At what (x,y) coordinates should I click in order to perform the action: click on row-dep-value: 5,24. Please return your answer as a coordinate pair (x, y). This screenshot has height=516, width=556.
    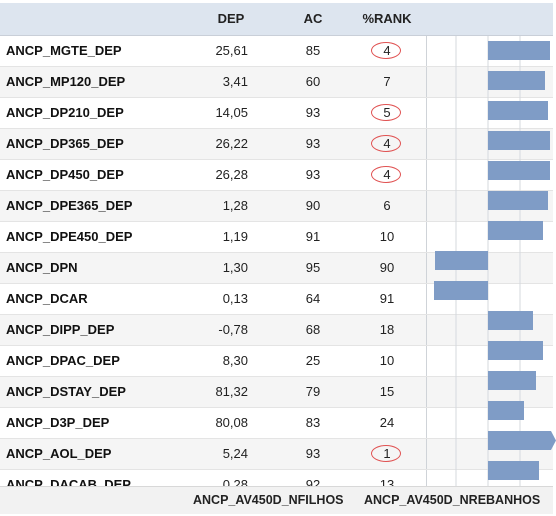
    Looking at the image, I should click on (235, 453).